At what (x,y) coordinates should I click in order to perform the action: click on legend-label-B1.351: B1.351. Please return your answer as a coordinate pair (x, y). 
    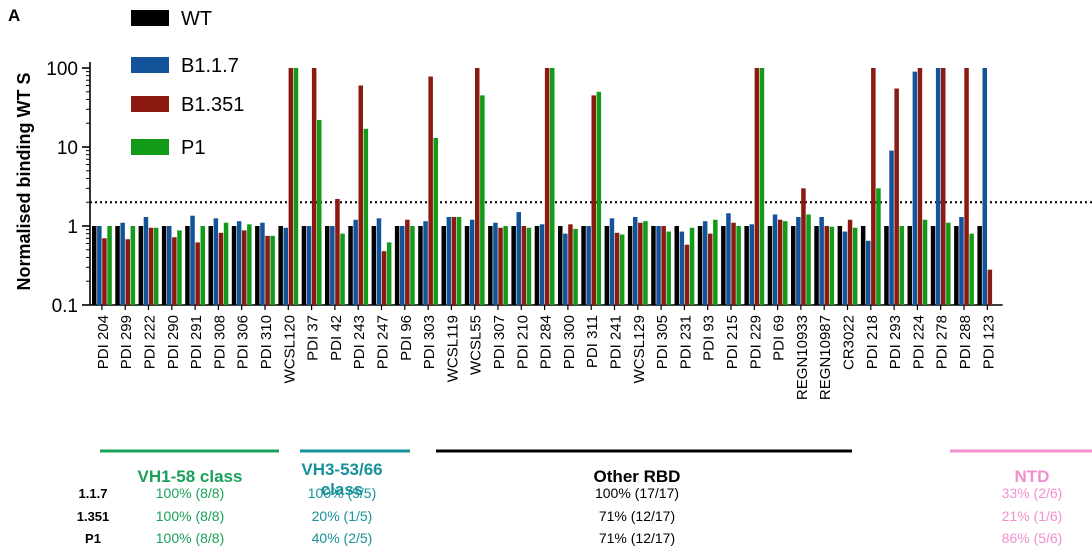
    Looking at the image, I should click on (212, 105).